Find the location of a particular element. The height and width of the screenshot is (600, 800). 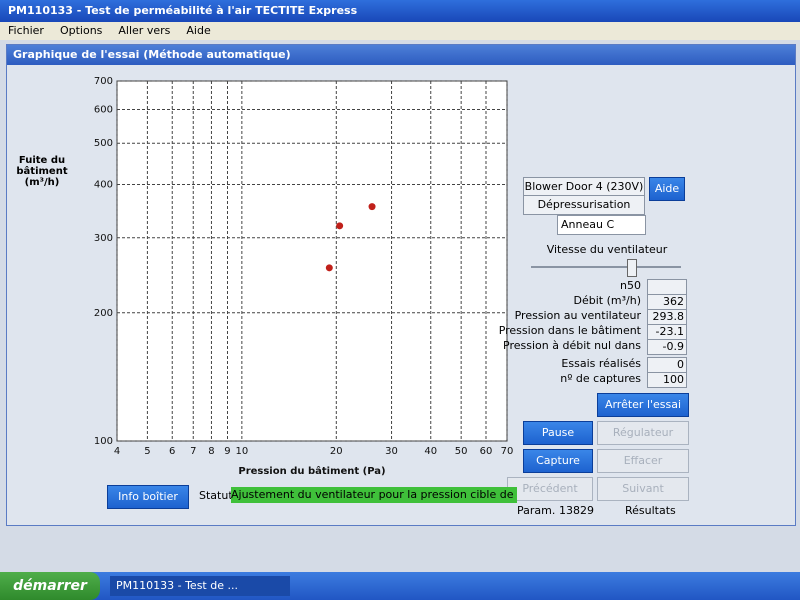

menu-item: Options is located at coordinates (81, 30).